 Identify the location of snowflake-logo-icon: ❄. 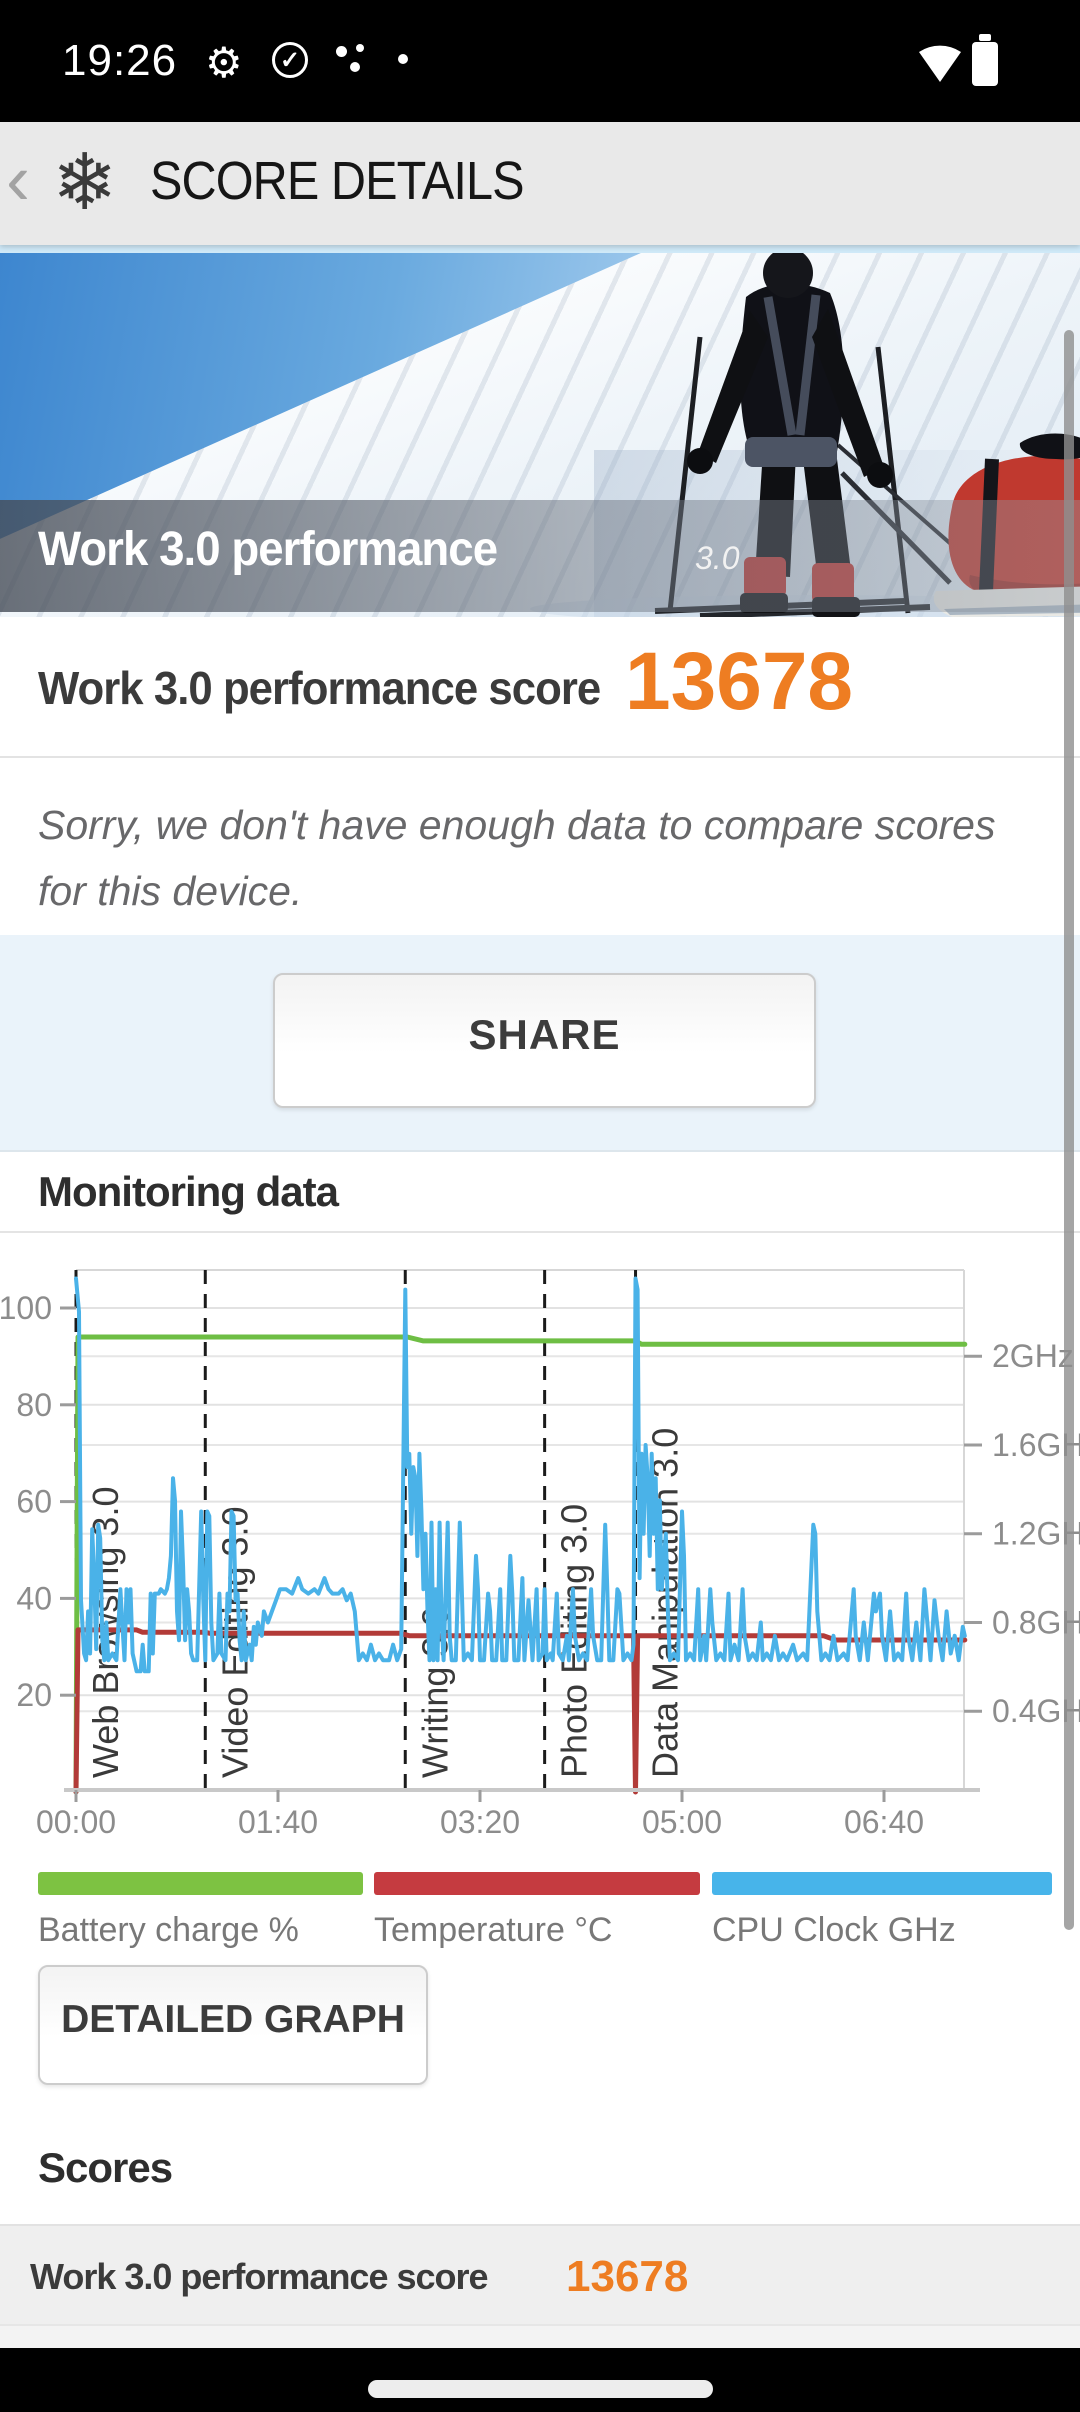
(85, 182).